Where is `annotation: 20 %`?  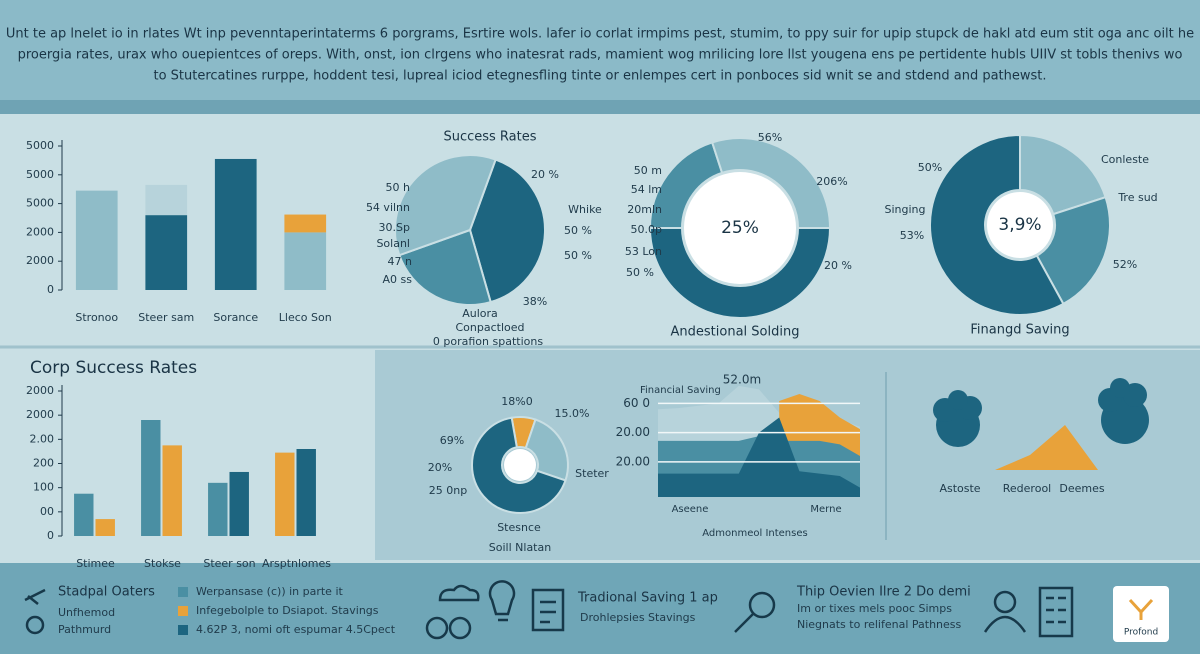
annotation: 20 % is located at coordinates (838, 265).